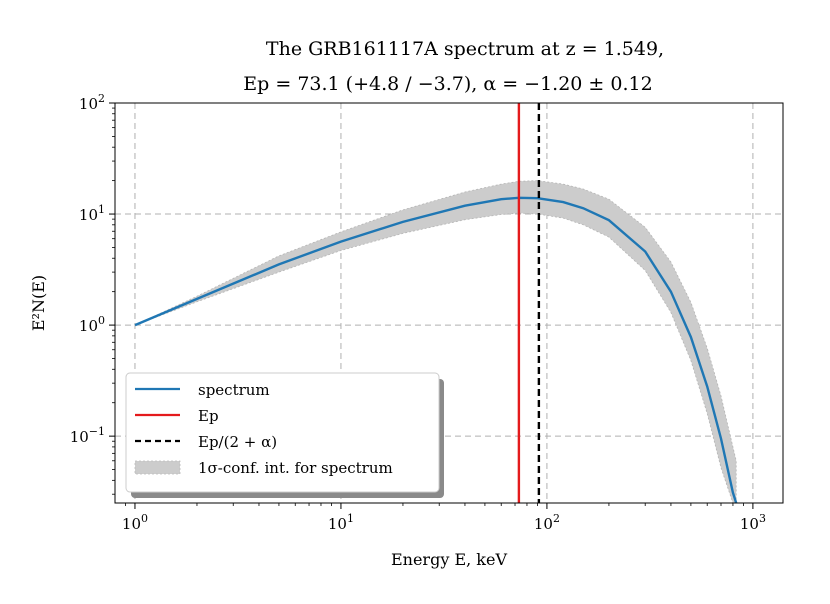 The width and height of the screenshot is (830, 604). Describe the element at coordinates (282, 432) in the screenshot. I see `legend-box` at that location.